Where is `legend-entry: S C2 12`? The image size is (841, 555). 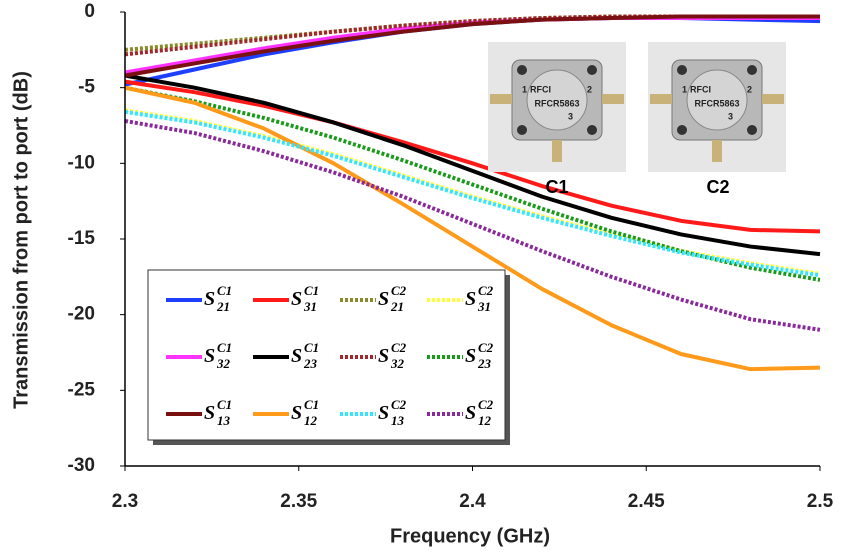 legend-entry: S C2 12 is located at coordinates (479, 412).